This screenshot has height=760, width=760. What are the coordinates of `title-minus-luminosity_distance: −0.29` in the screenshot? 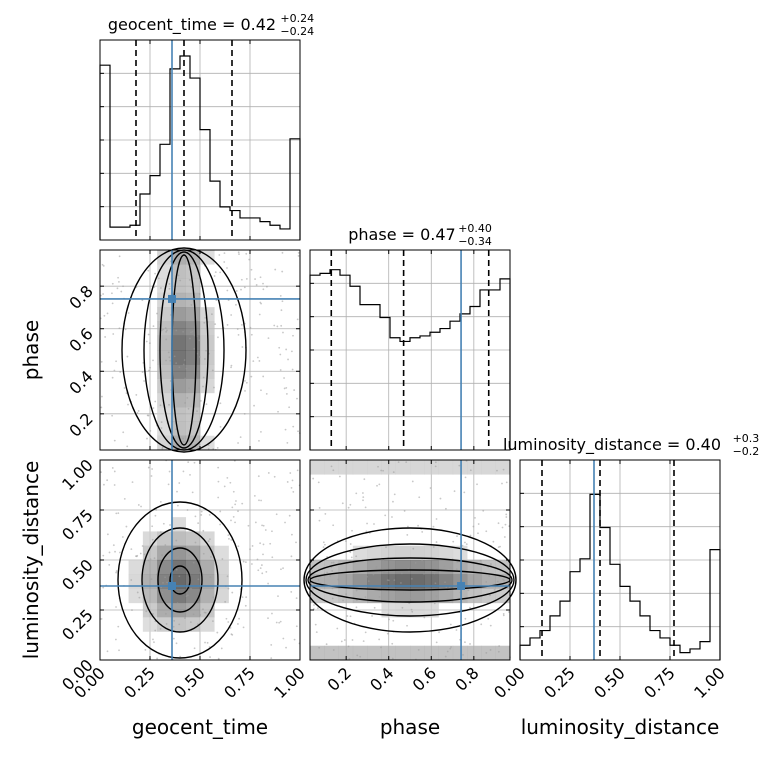 It's located at (746, 451).